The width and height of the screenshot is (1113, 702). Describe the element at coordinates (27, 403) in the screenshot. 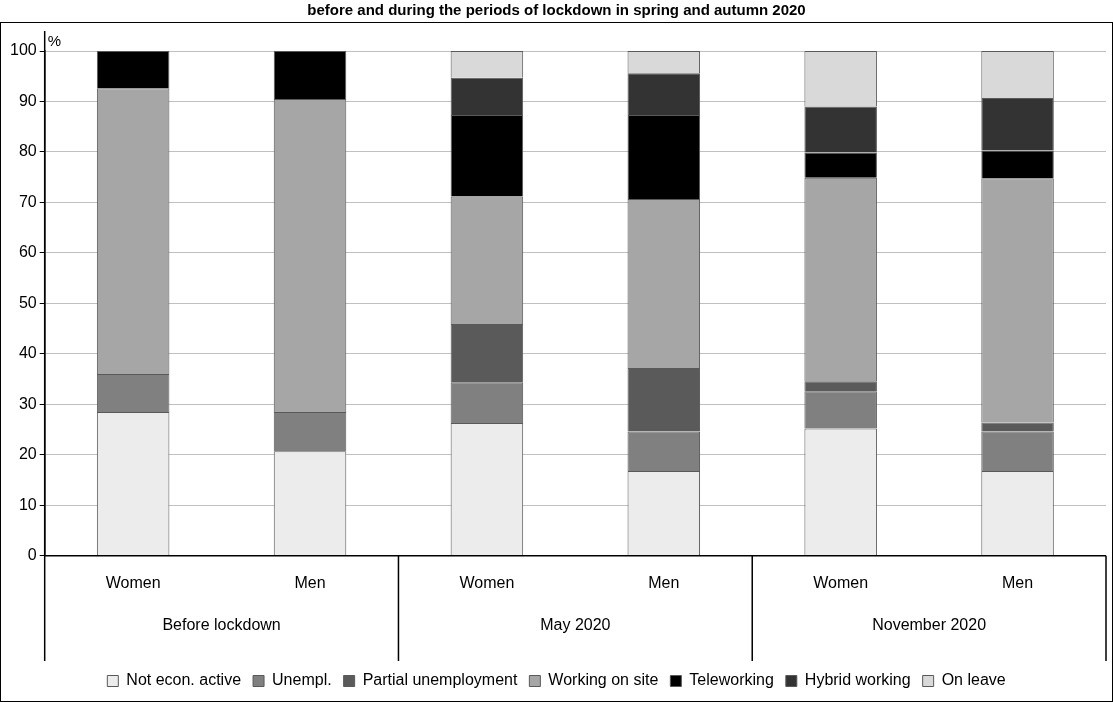

I see `y-tick-label: 30` at that location.